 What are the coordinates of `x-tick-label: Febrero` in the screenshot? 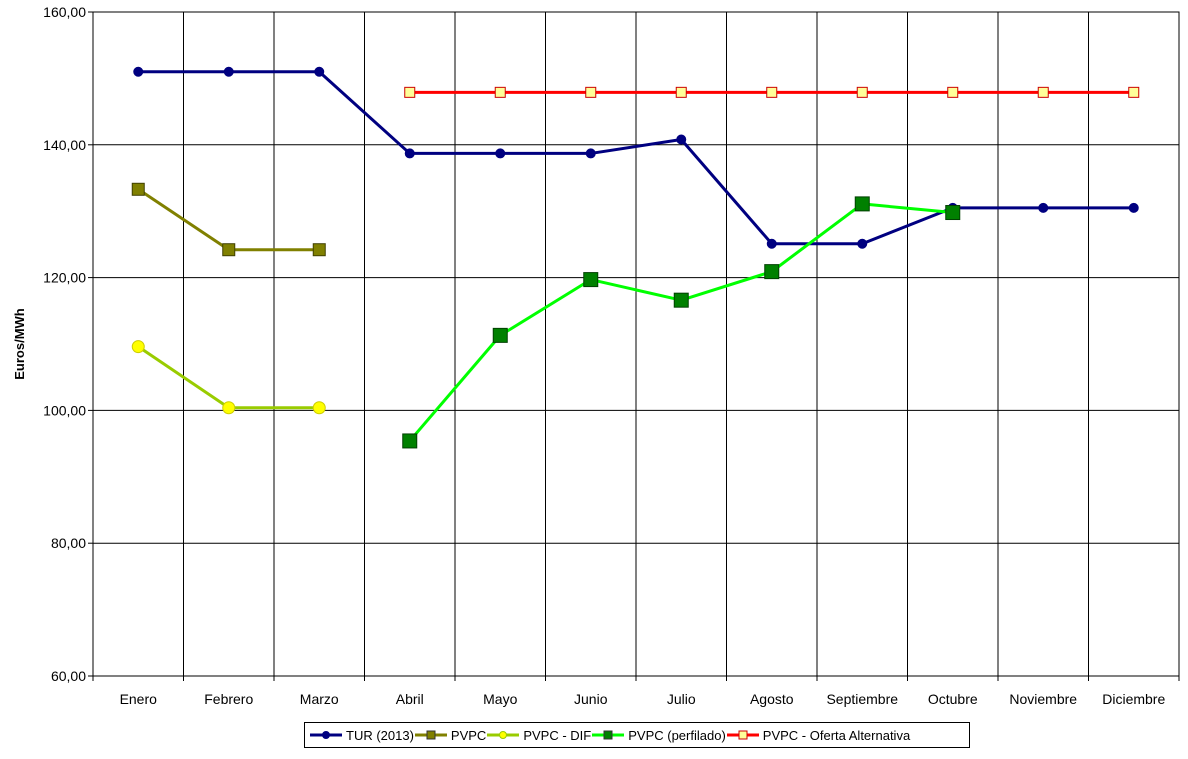 It's located at (228, 699).